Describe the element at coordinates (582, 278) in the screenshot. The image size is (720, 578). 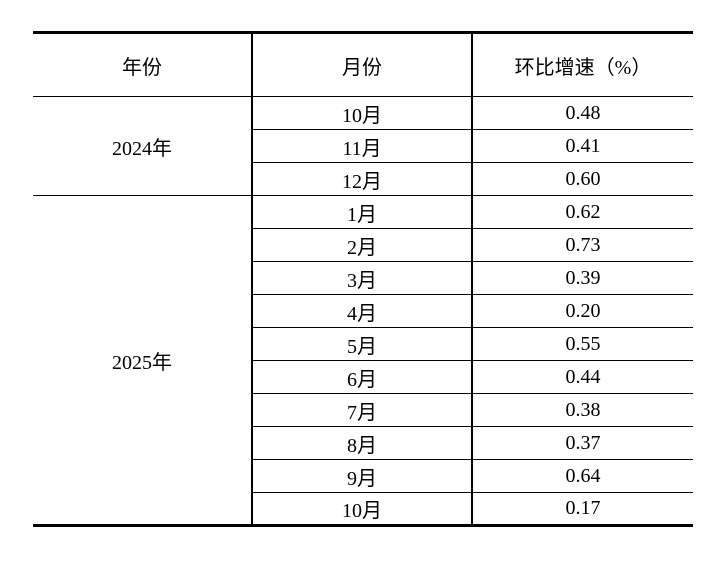
I see `value-cell: 0.39` at that location.